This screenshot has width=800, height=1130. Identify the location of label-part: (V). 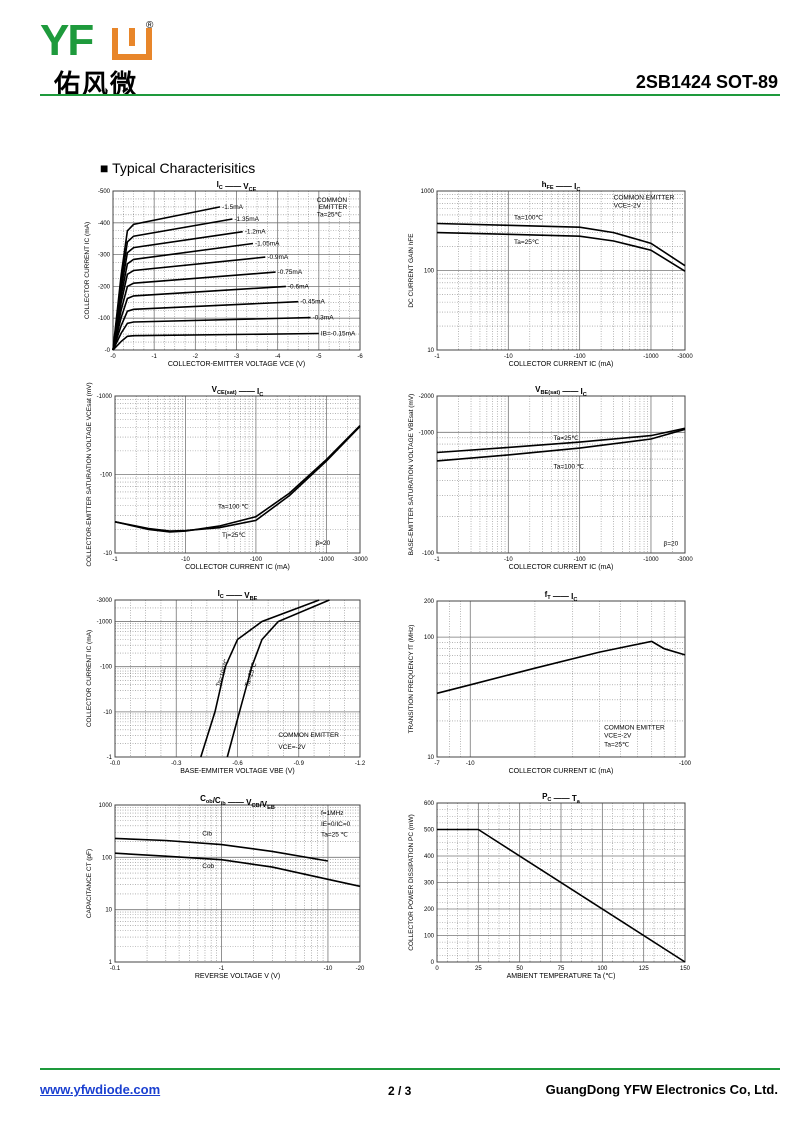
(299, 364).